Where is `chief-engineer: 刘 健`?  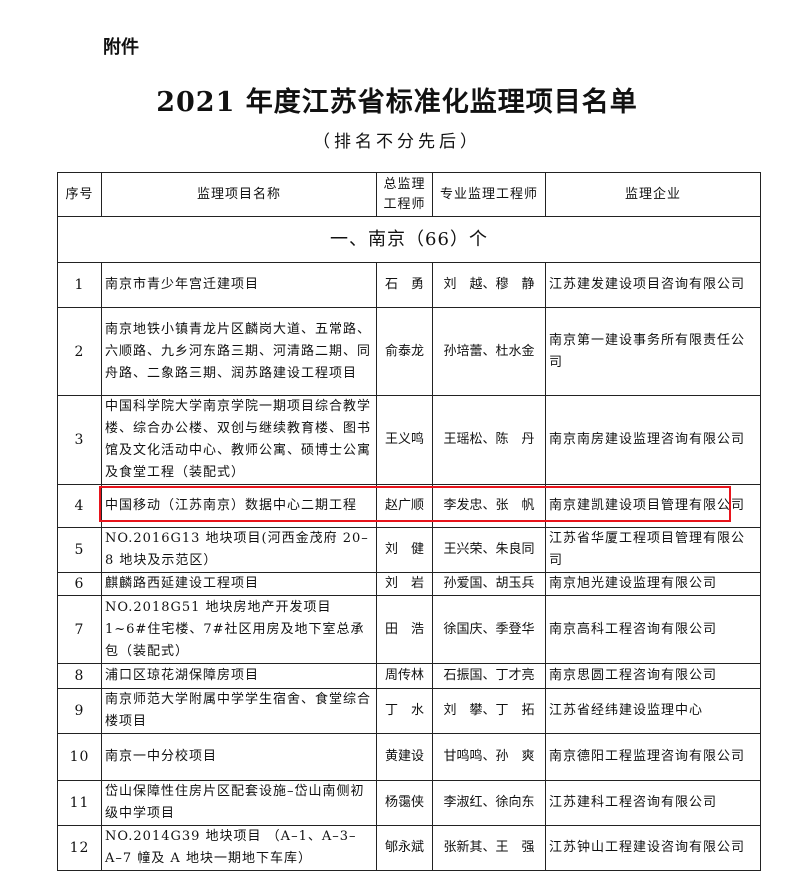 chief-engineer: 刘 健 is located at coordinates (404, 550).